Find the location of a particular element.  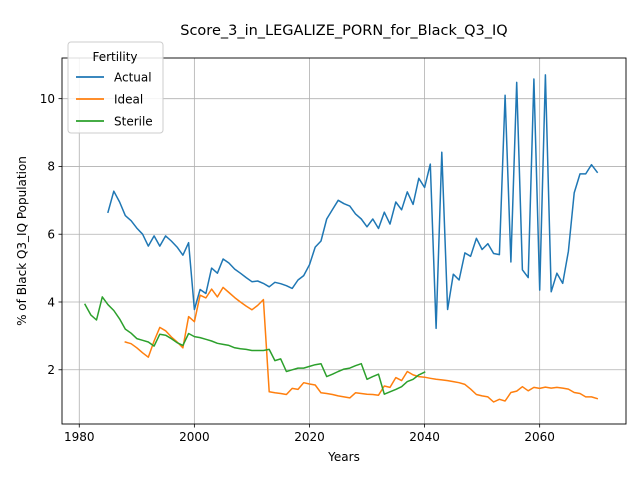

y-tick-label: 2 is located at coordinates (51, 370).